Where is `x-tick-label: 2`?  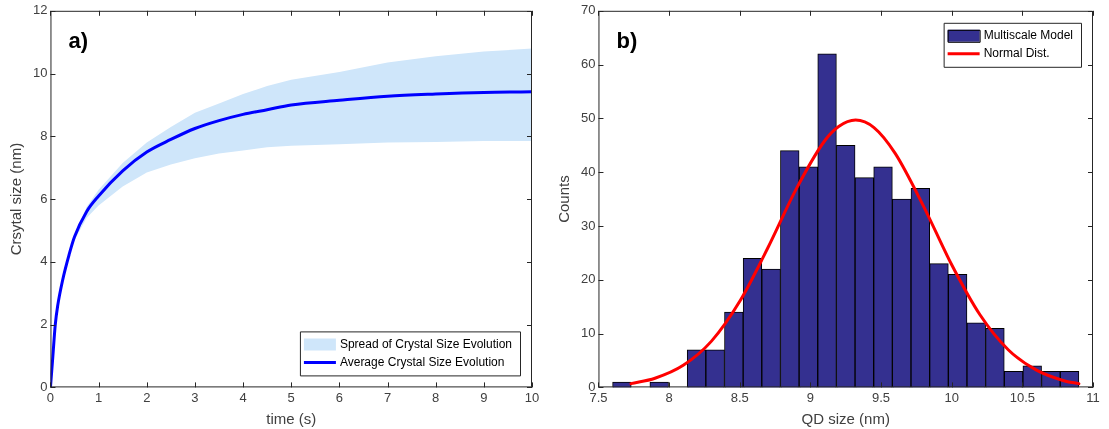
x-tick-label: 2 is located at coordinates (147, 397).